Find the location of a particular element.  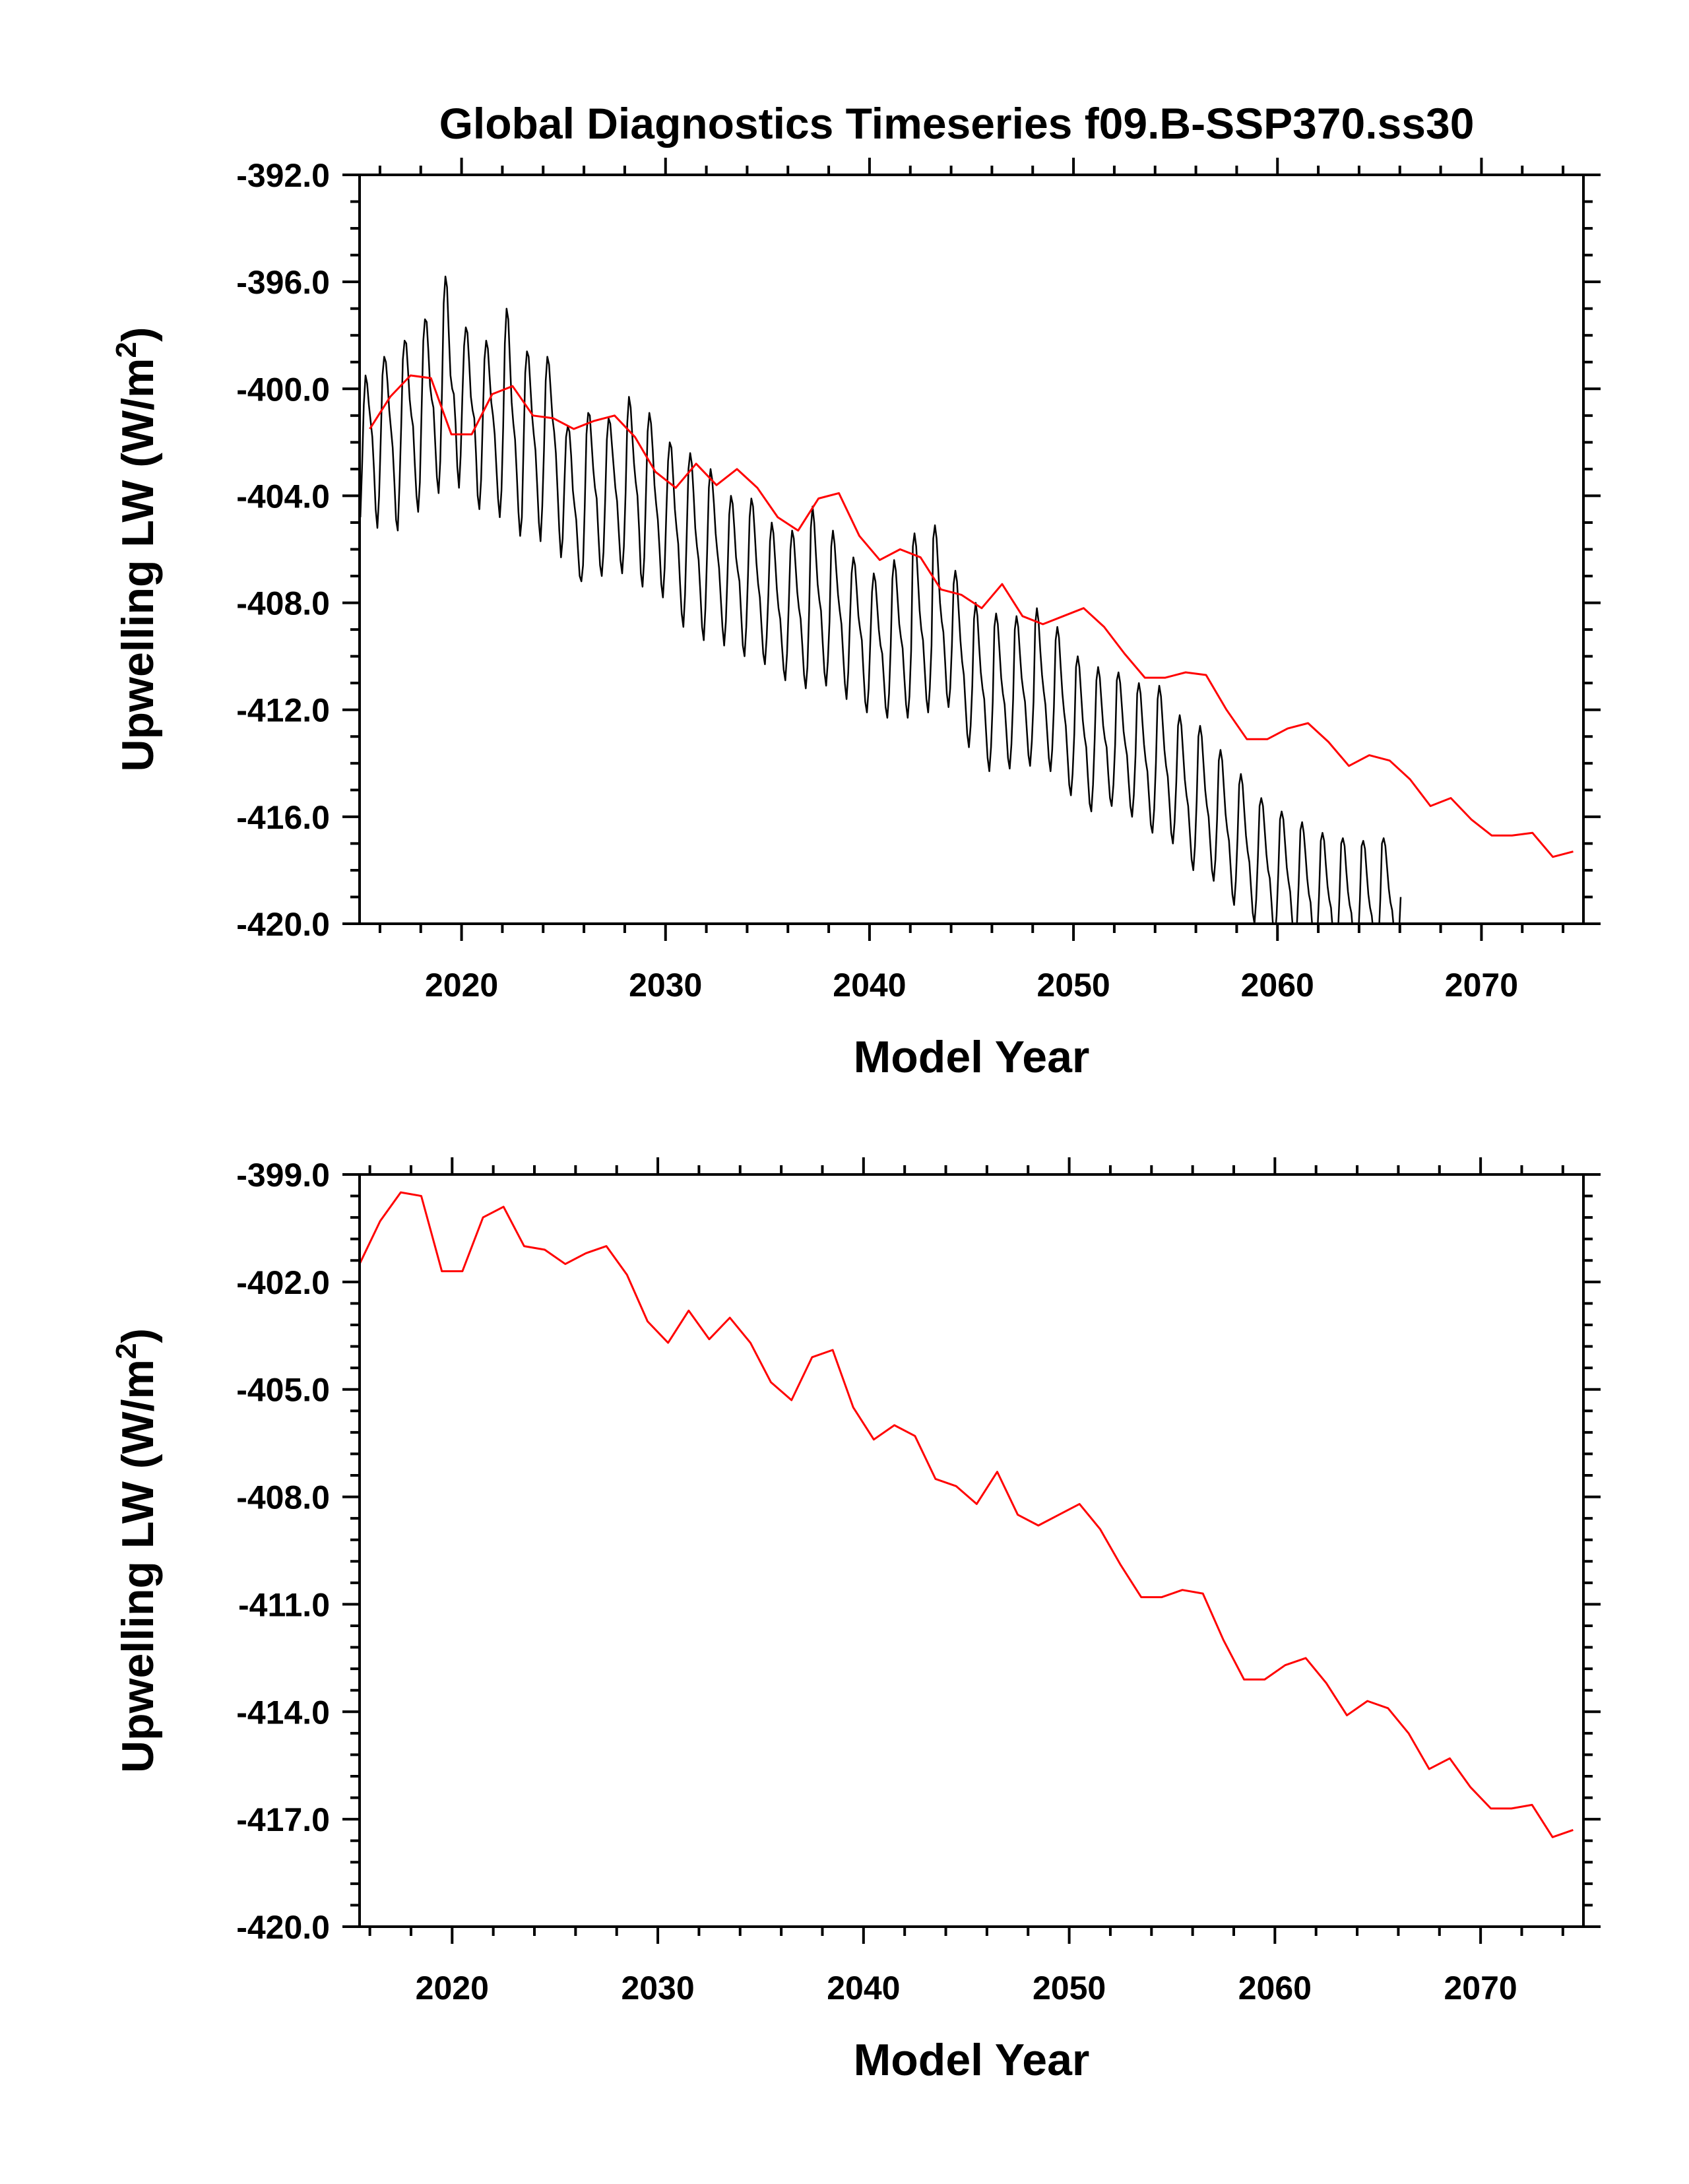

y-tick-label: -392.0 is located at coordinates (283, 175).